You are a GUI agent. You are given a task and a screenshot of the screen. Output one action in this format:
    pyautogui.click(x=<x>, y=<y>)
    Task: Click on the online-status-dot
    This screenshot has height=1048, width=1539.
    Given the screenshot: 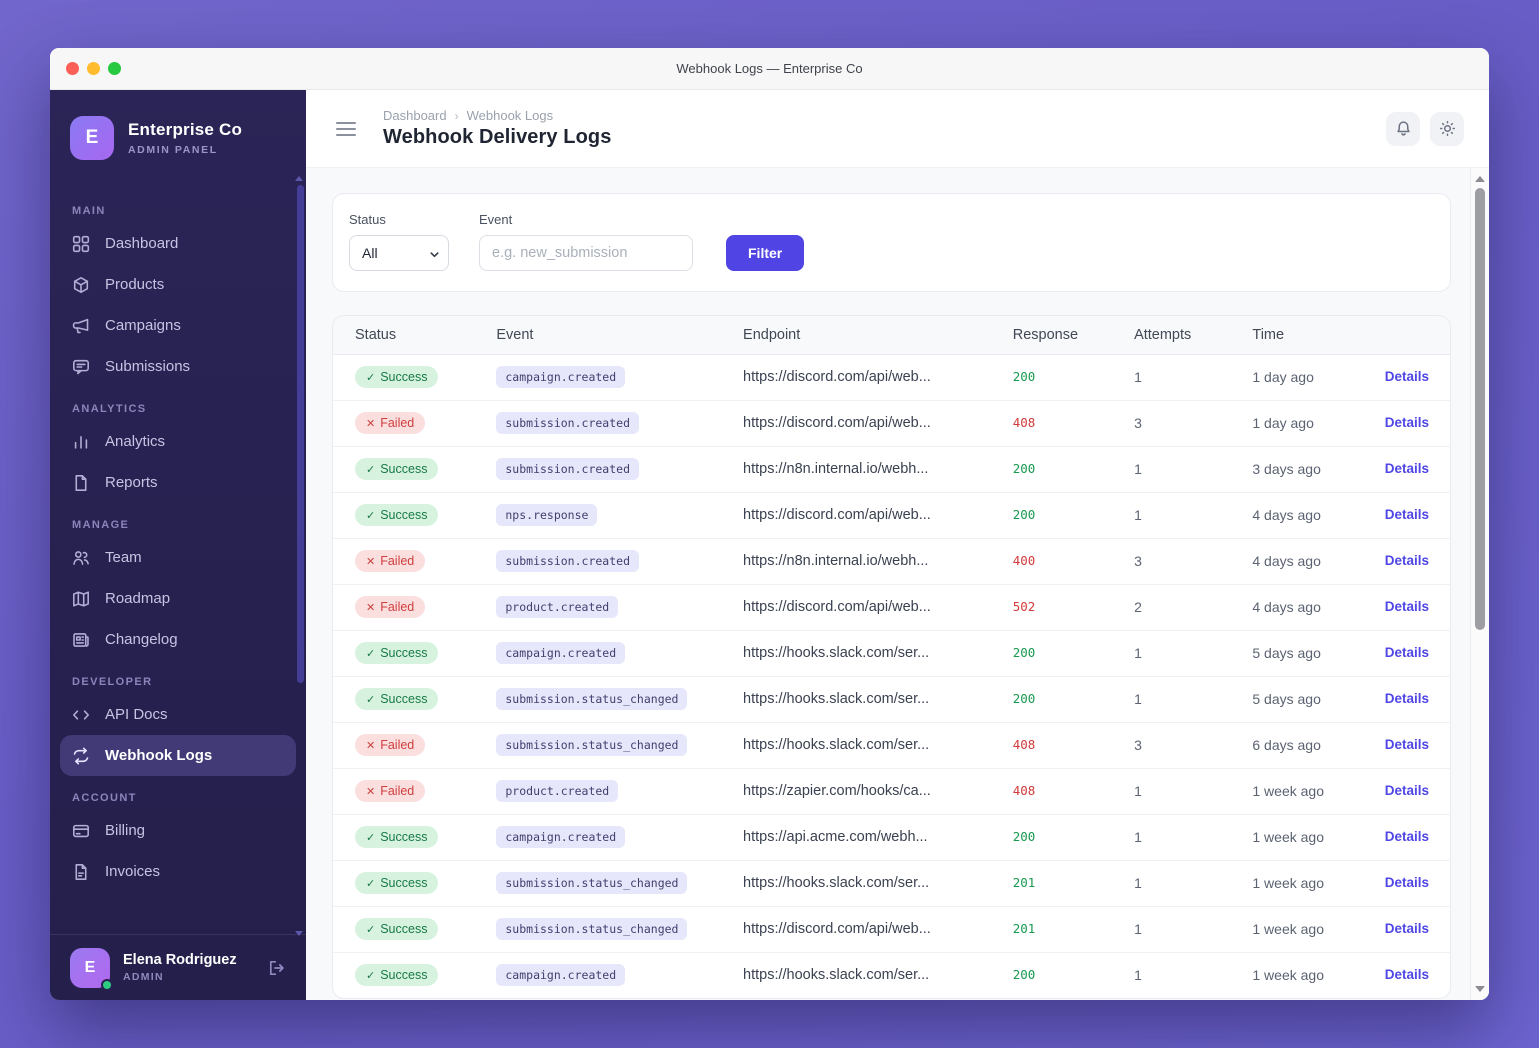 What is the action you would take?
    pyautogui.click(x=107, y=984)
    